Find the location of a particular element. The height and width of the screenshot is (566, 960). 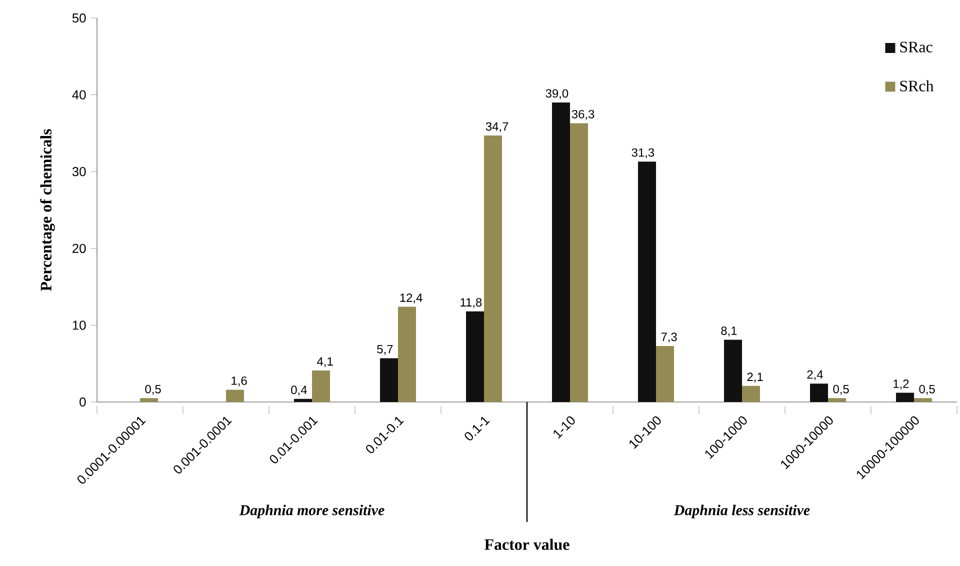

x-axis-title: Factor value is located at coordinates (527, 544).